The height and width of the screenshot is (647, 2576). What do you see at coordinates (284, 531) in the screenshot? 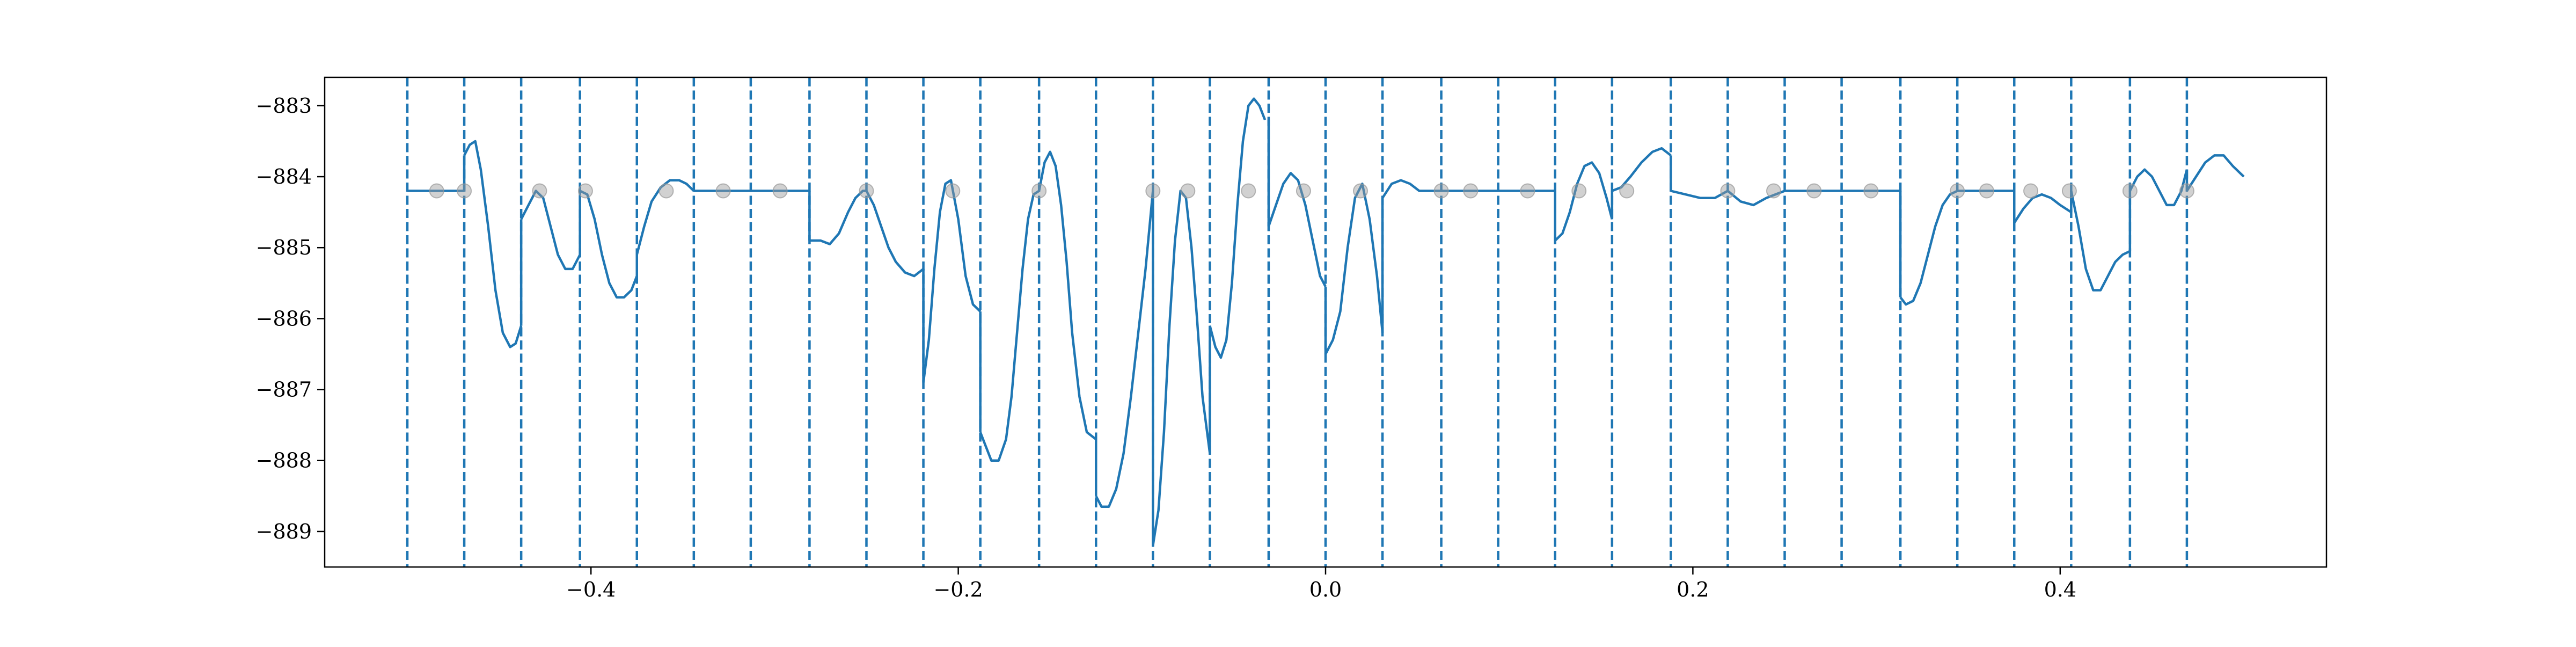
I see `y-tick-label: −889` at bounding box center [284, 531].